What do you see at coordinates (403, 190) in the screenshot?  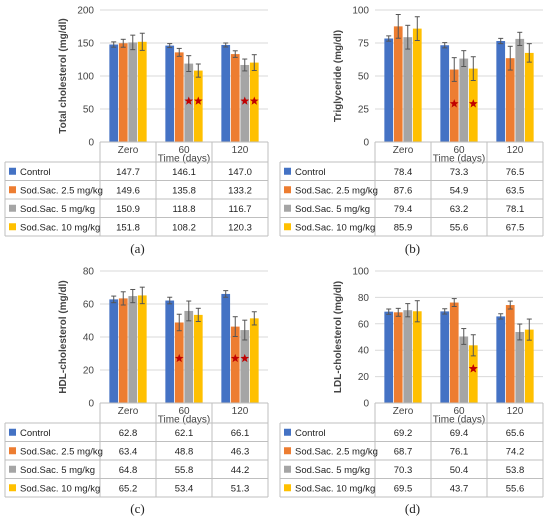 I see `table-cell: 87.6` at bounding box center [403, 190].